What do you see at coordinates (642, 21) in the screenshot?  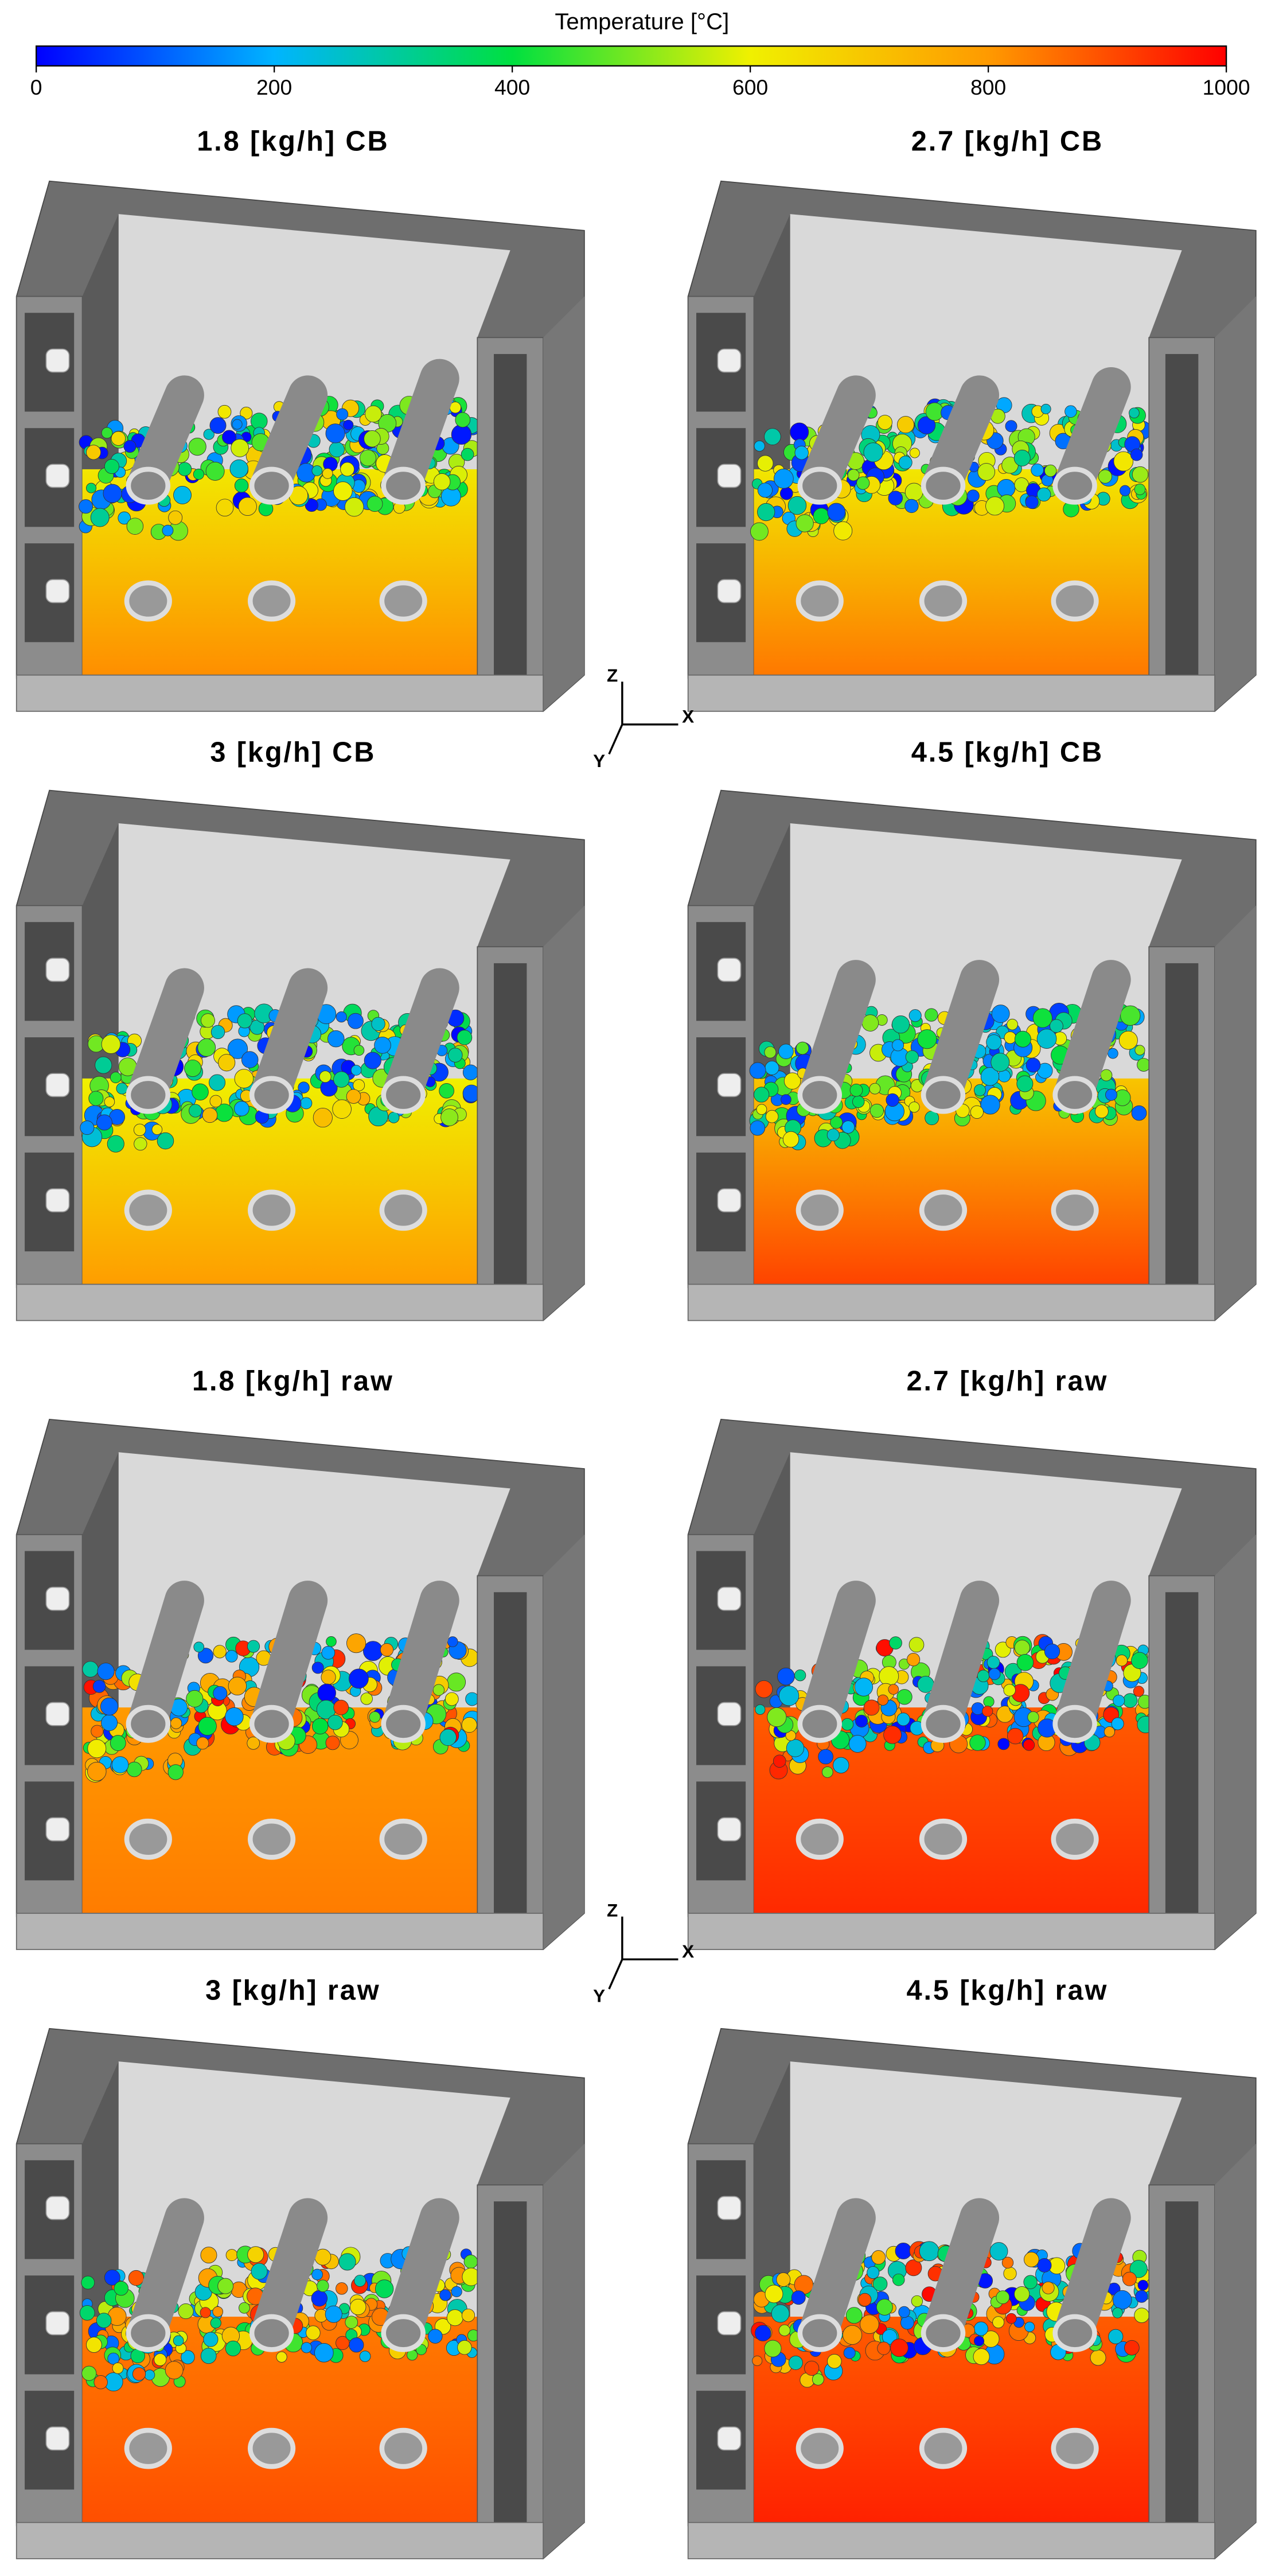 I see `colorbar-title: Temperature [°C]` at bounding box center [642, 21].